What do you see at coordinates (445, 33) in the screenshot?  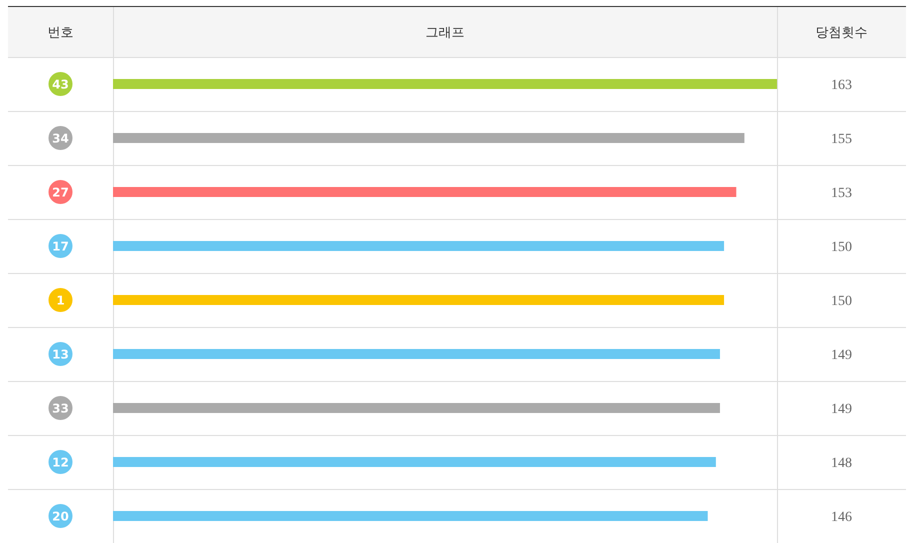 I see `chart-title: 그래프` at bounding box center [445, 33].